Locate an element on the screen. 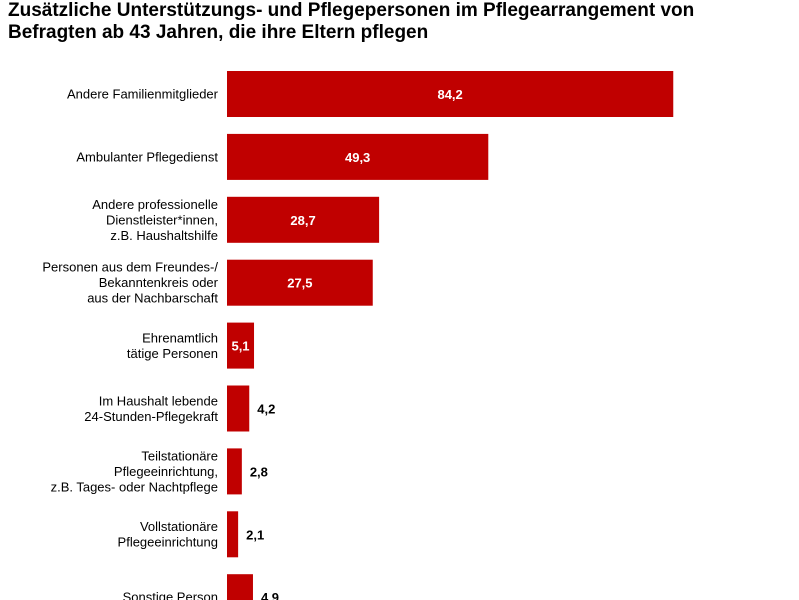  value-label: 2,8 is located at coordinates (259, 471).